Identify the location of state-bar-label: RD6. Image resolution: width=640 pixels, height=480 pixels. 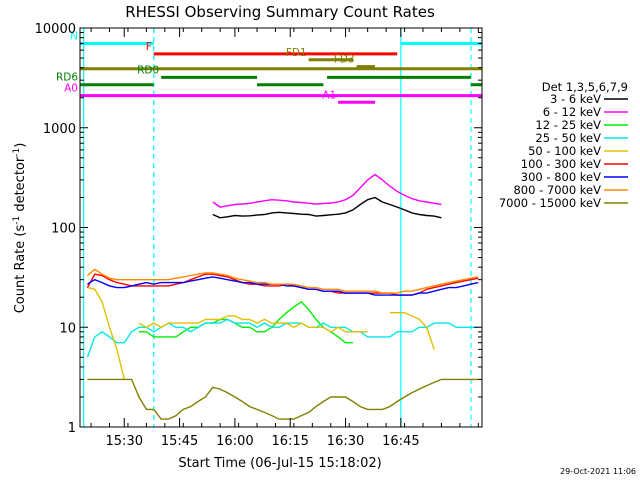
(67, 78).